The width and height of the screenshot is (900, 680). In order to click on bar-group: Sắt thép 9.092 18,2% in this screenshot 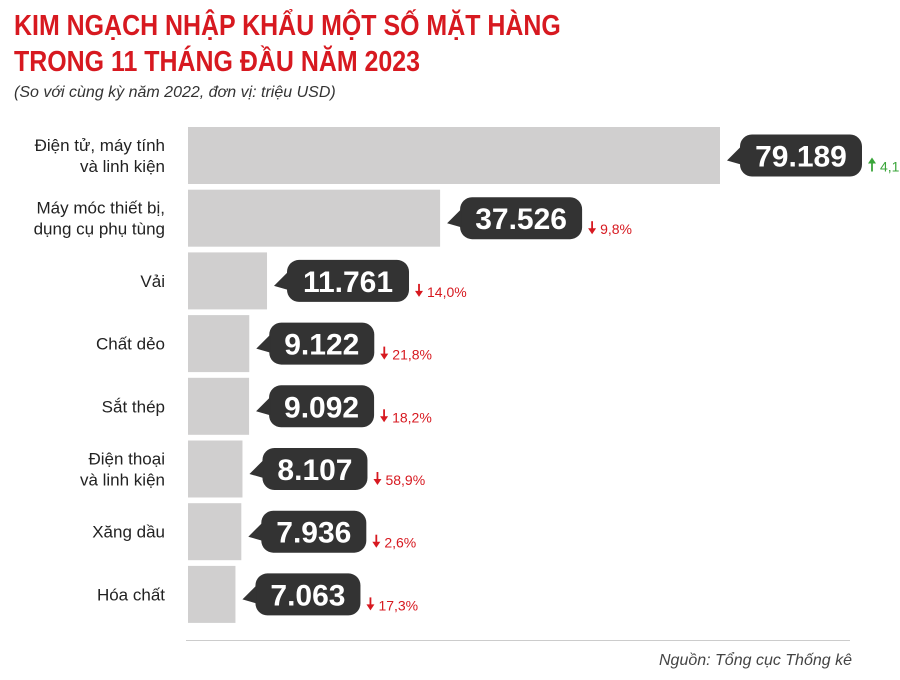, I will do `click(267, 406)`.